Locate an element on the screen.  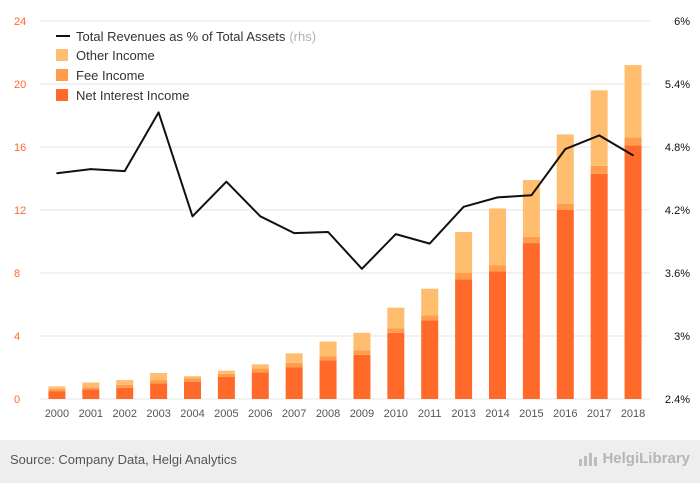
legend-label-fee: Fee Income is located at coordinates (110, 75).